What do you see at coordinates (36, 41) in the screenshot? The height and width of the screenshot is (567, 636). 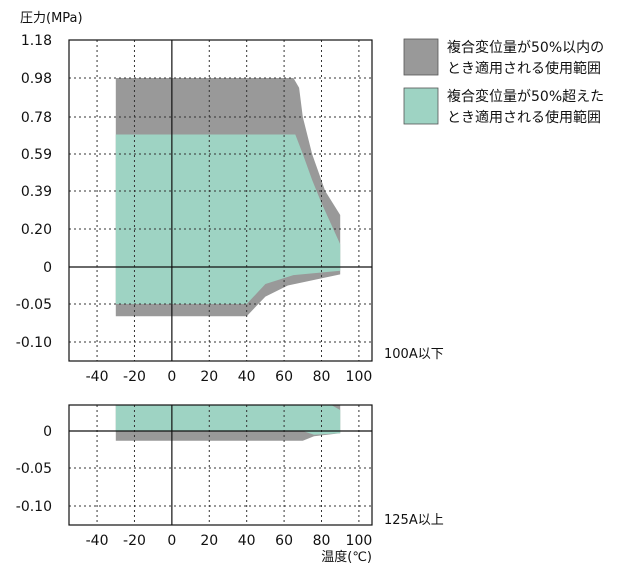 I see `y-tick-label: 1.18` at bounding box center [36, 41].